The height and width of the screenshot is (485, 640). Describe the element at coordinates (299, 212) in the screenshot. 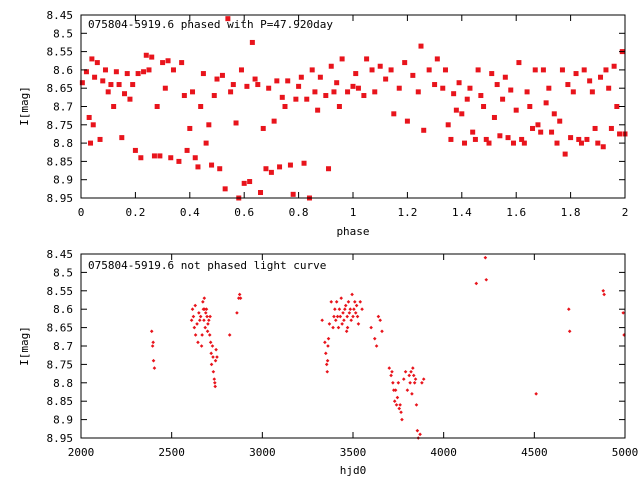

I see `phased-x-tick-label: 0.8` at that location.